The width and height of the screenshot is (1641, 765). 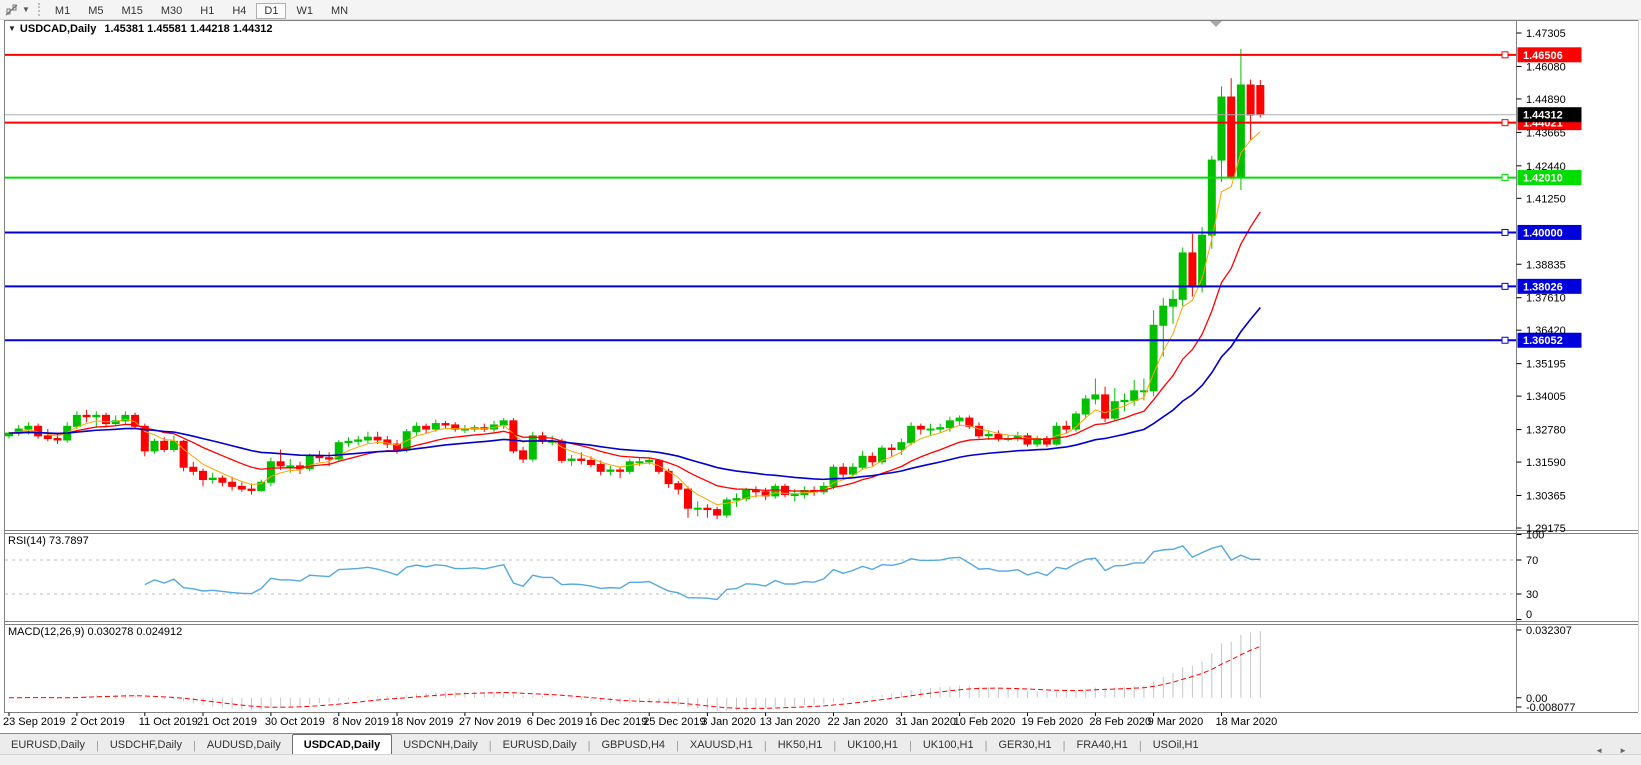 What do you see at coordinates (1120, 722) in the screenshot?
I see `date-tick-label: 28 Feb 2020` at bounding box center [1120, 722].